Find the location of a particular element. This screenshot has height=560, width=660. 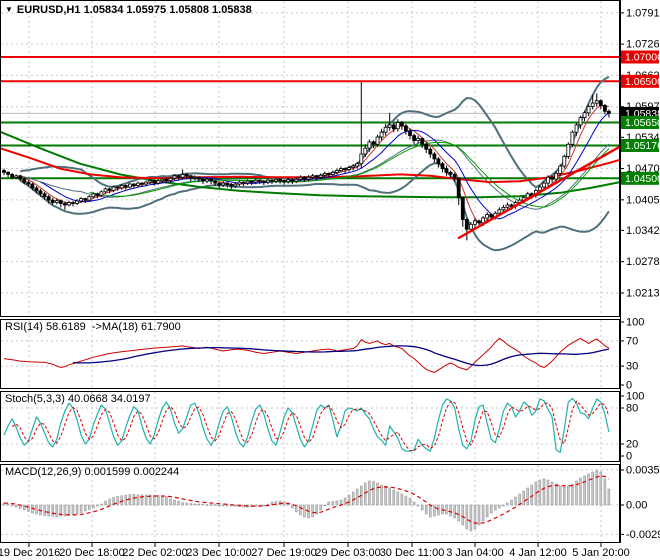

stoch-axis-label: 80 is located at coordinates (632, 409).